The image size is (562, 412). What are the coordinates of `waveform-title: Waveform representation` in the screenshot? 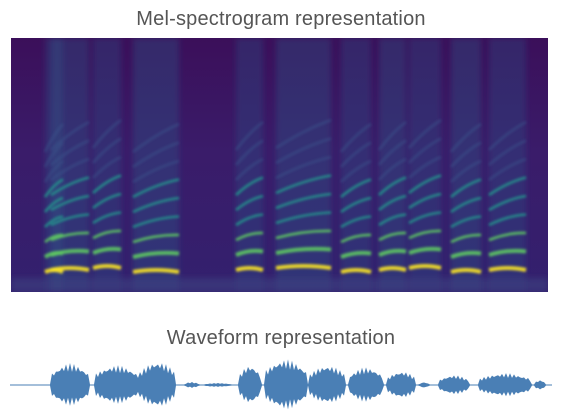 It's located at (281, 338).